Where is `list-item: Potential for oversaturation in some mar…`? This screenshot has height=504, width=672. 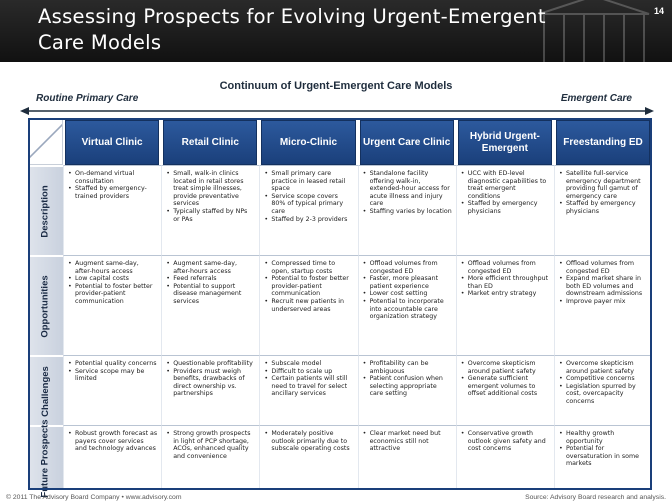 list-item: Potential for oversaturation in some mar… is located at coordinates (603, 456).